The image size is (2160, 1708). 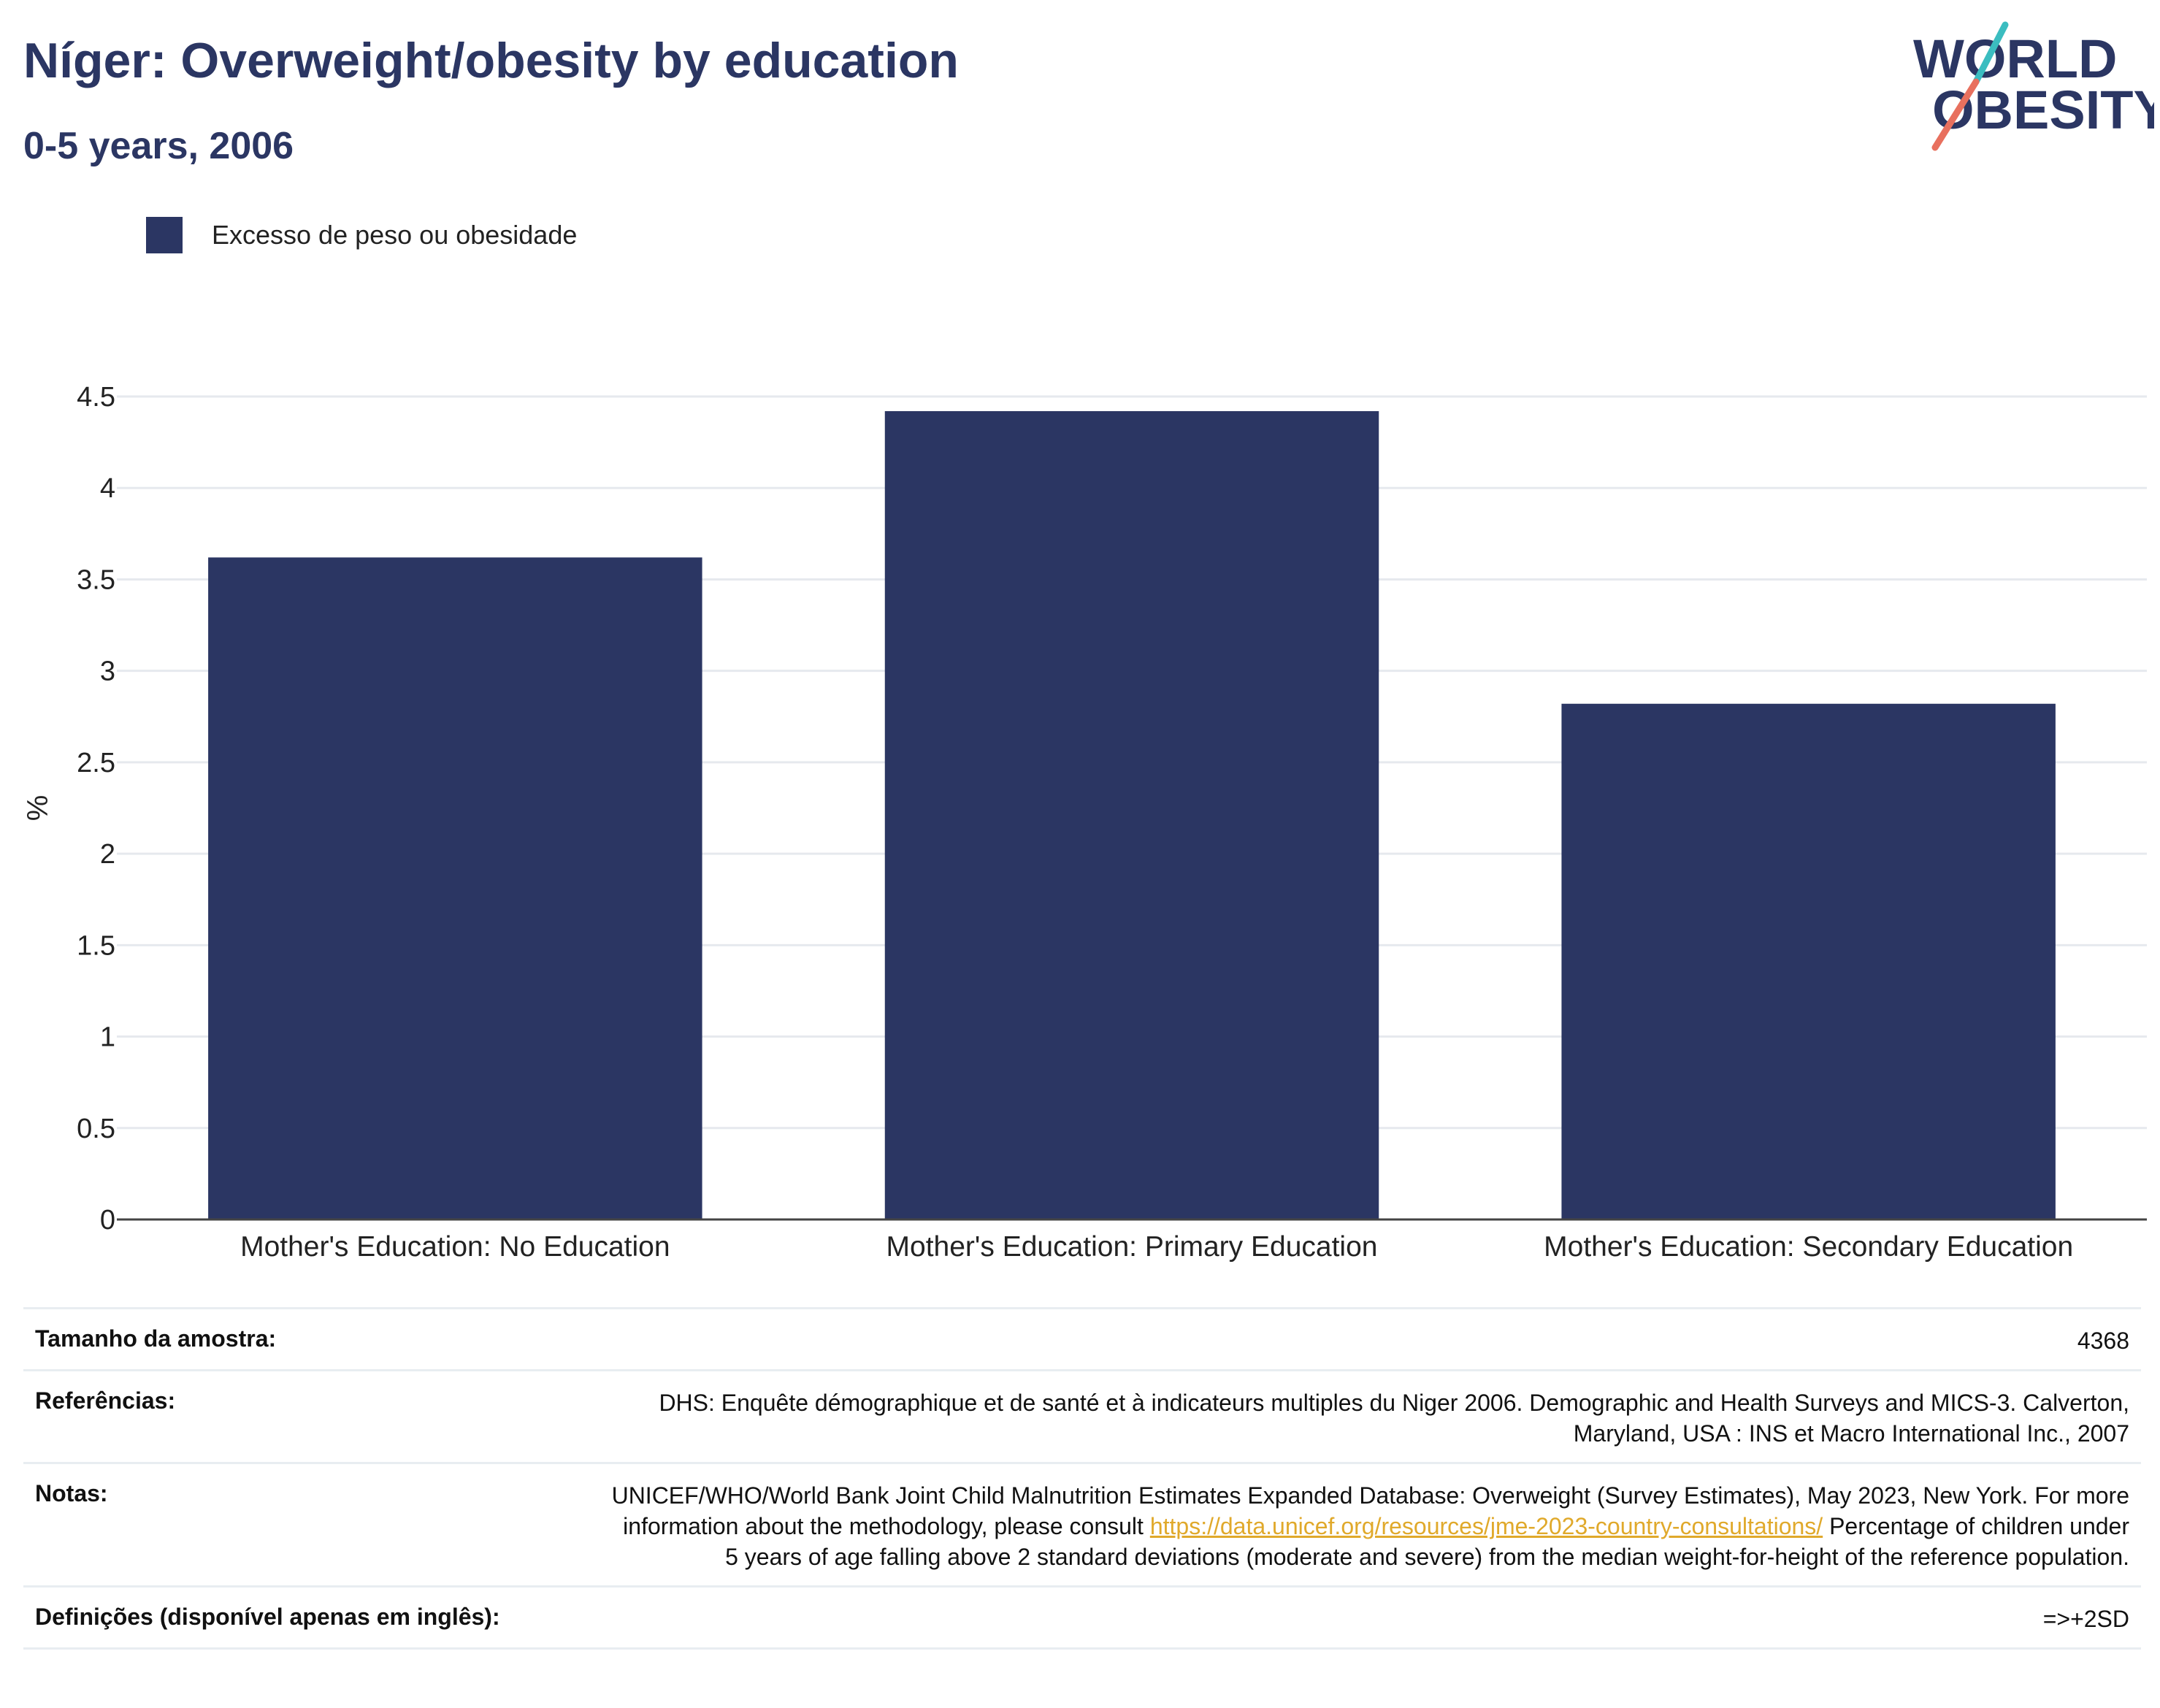 What do you see at coordinates (96, 1129) in the screenshot?
I see `y-tick-label: 0.5` at bounding box center [96, 1129].